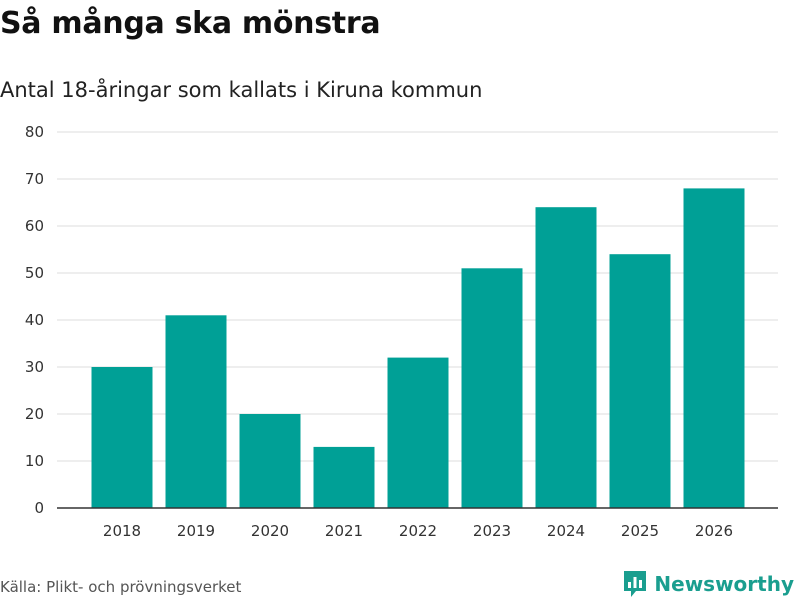 Image resolution: width=800 pixels, height=600 pixels. Describe the element at coordinates (344, 477) in the screenshot. I see `bar-2021` at that location.